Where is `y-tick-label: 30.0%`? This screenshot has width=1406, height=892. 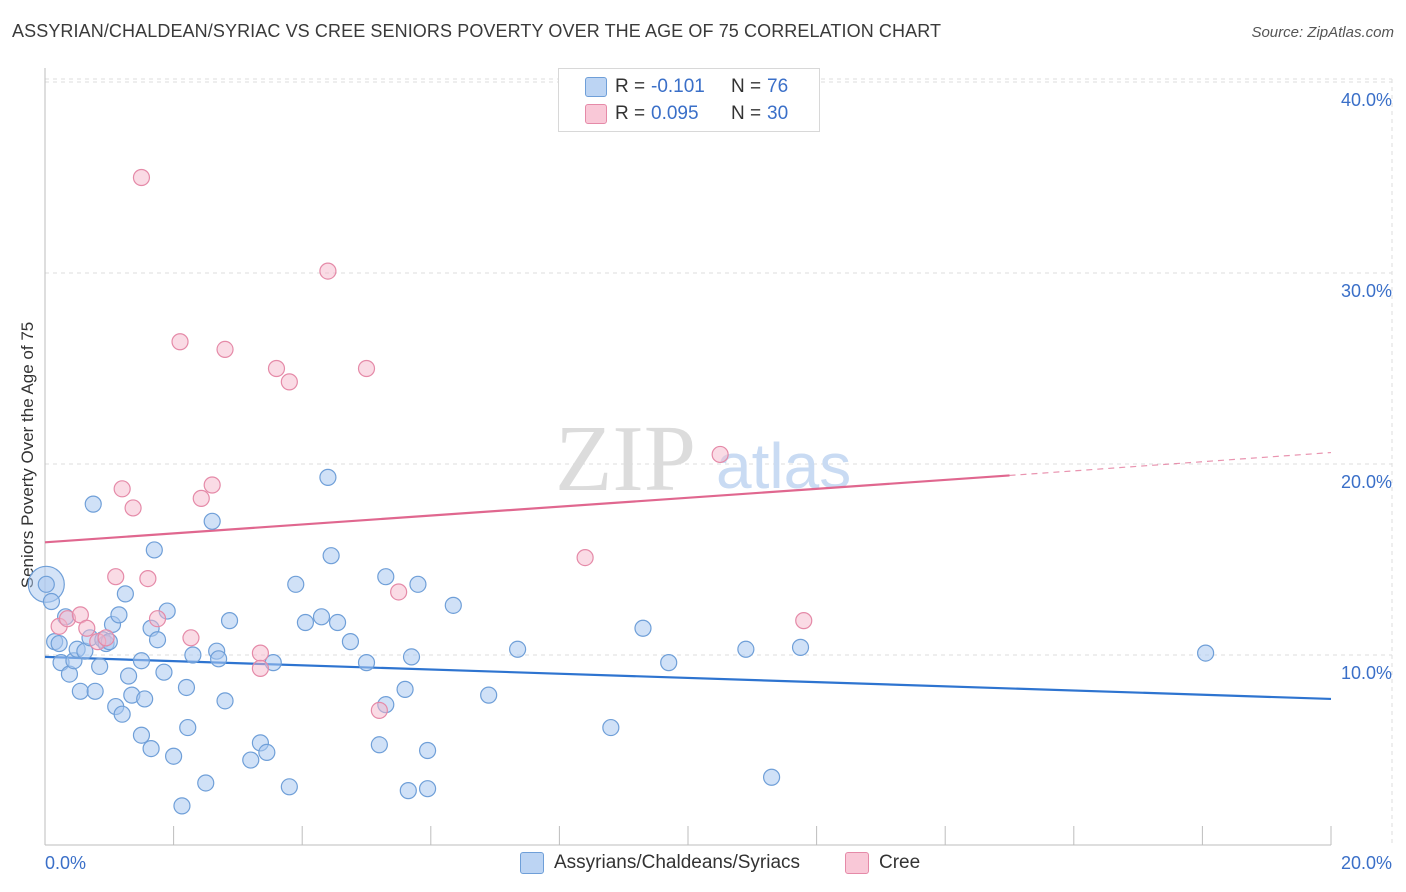 y-tick-label: 30.0% is located at coordinates (1366, 291).